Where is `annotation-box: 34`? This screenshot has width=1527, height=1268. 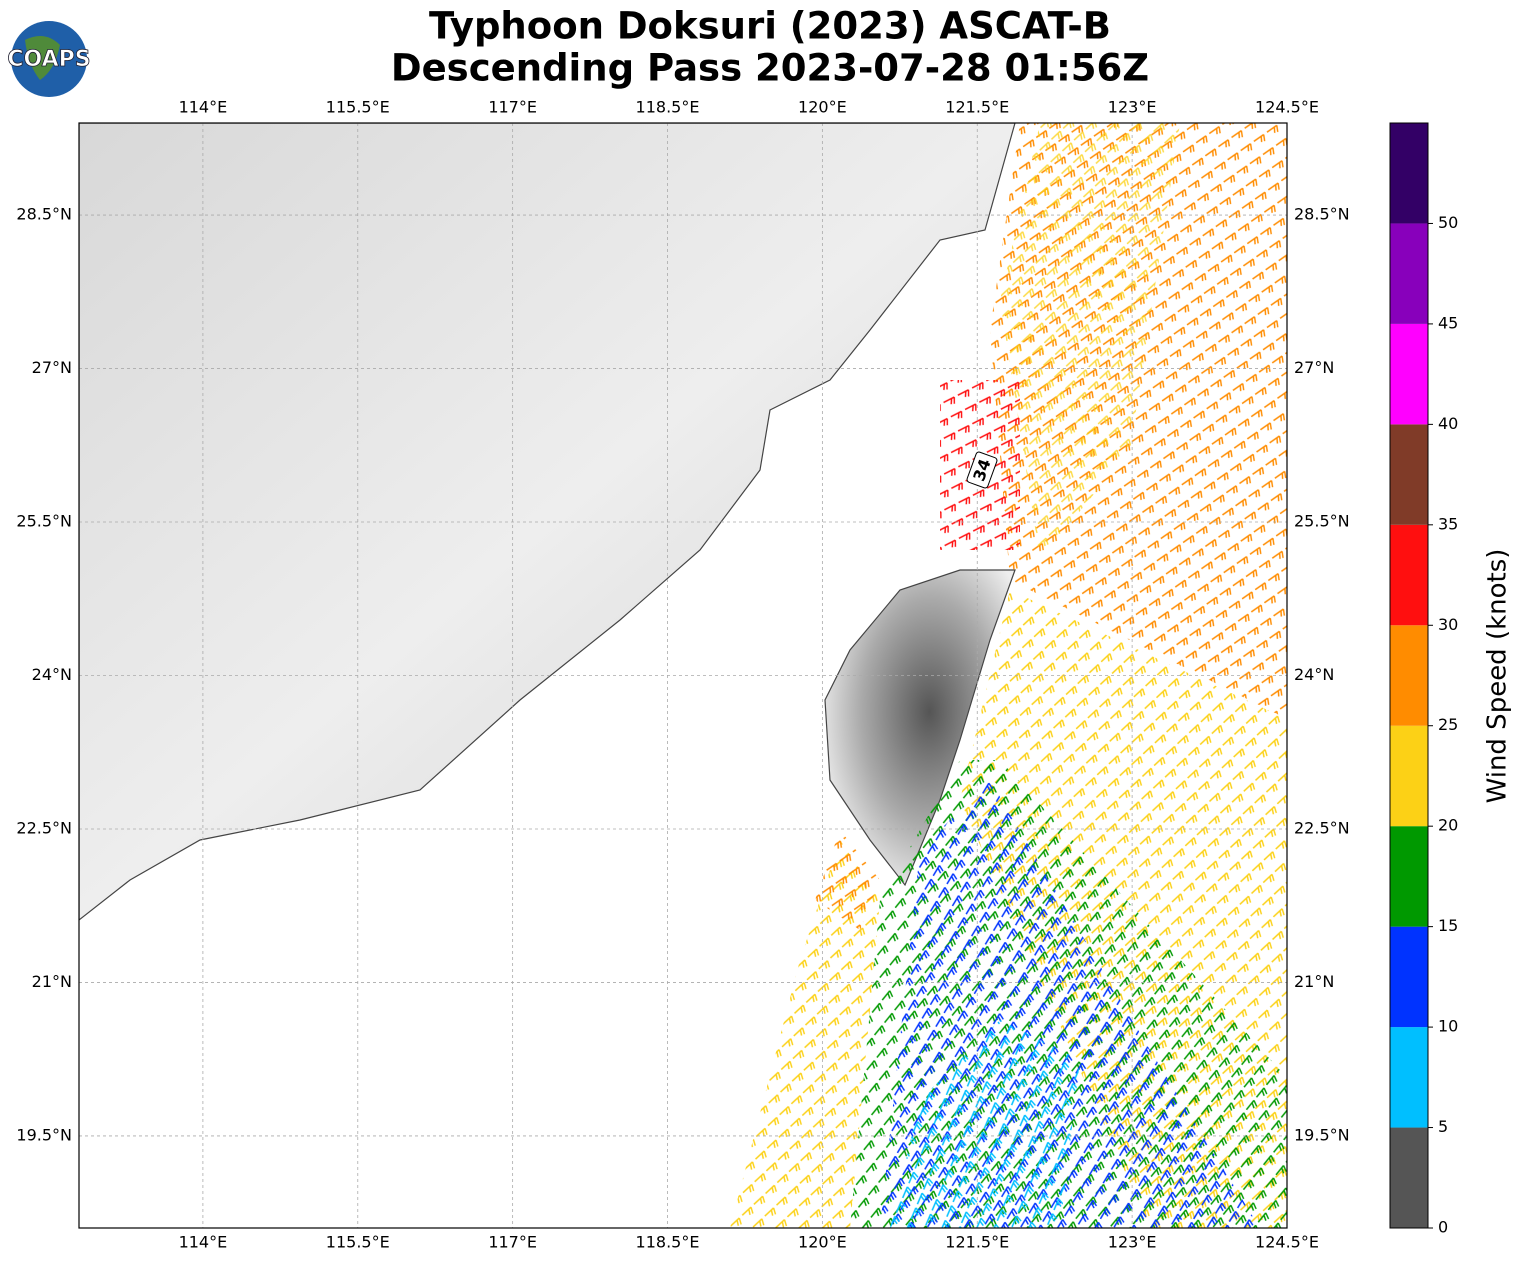 annotation-box: 34 is located at coordinates (982, 470).